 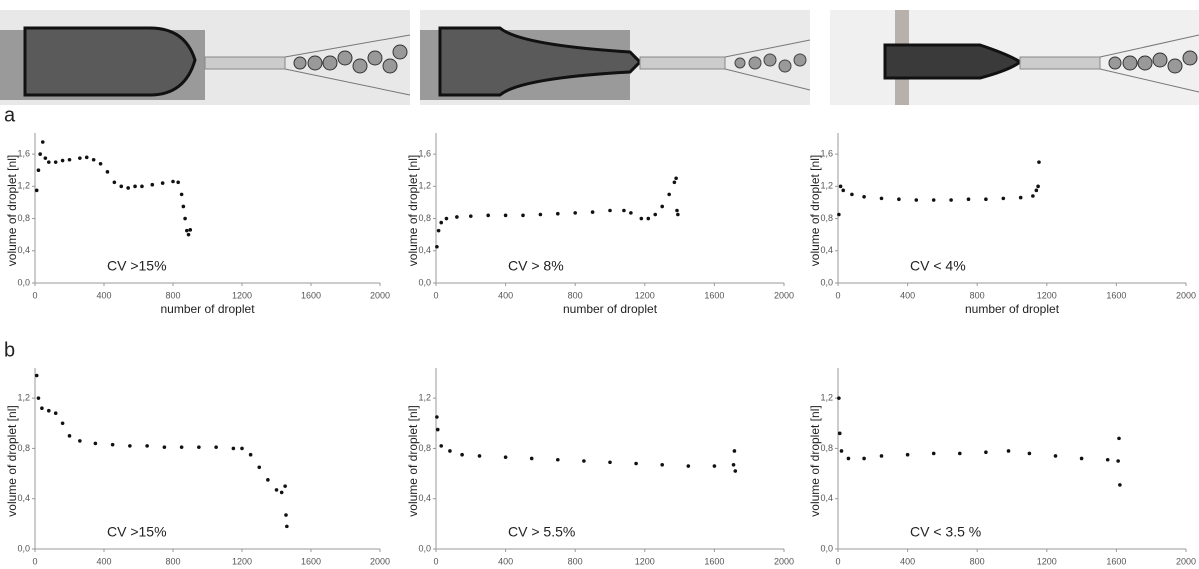 What do you see at coordinates (10, 115) in the screenshot?
I see `panel-label: a` at bounding box center [10, 115].